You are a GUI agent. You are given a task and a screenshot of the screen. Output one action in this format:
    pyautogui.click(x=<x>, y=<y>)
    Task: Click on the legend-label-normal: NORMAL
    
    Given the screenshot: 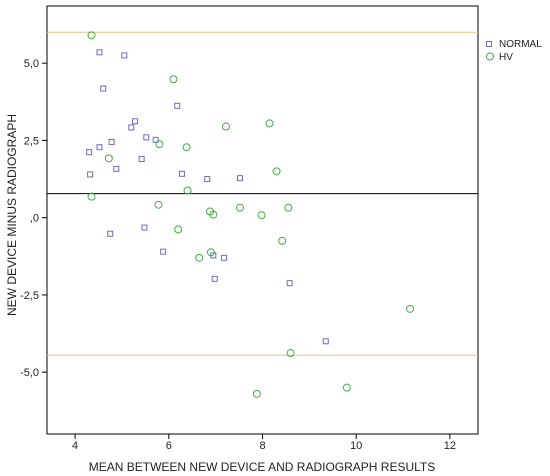 What is the action you would take?
    pyautogui.click(x=520, y=44)
    